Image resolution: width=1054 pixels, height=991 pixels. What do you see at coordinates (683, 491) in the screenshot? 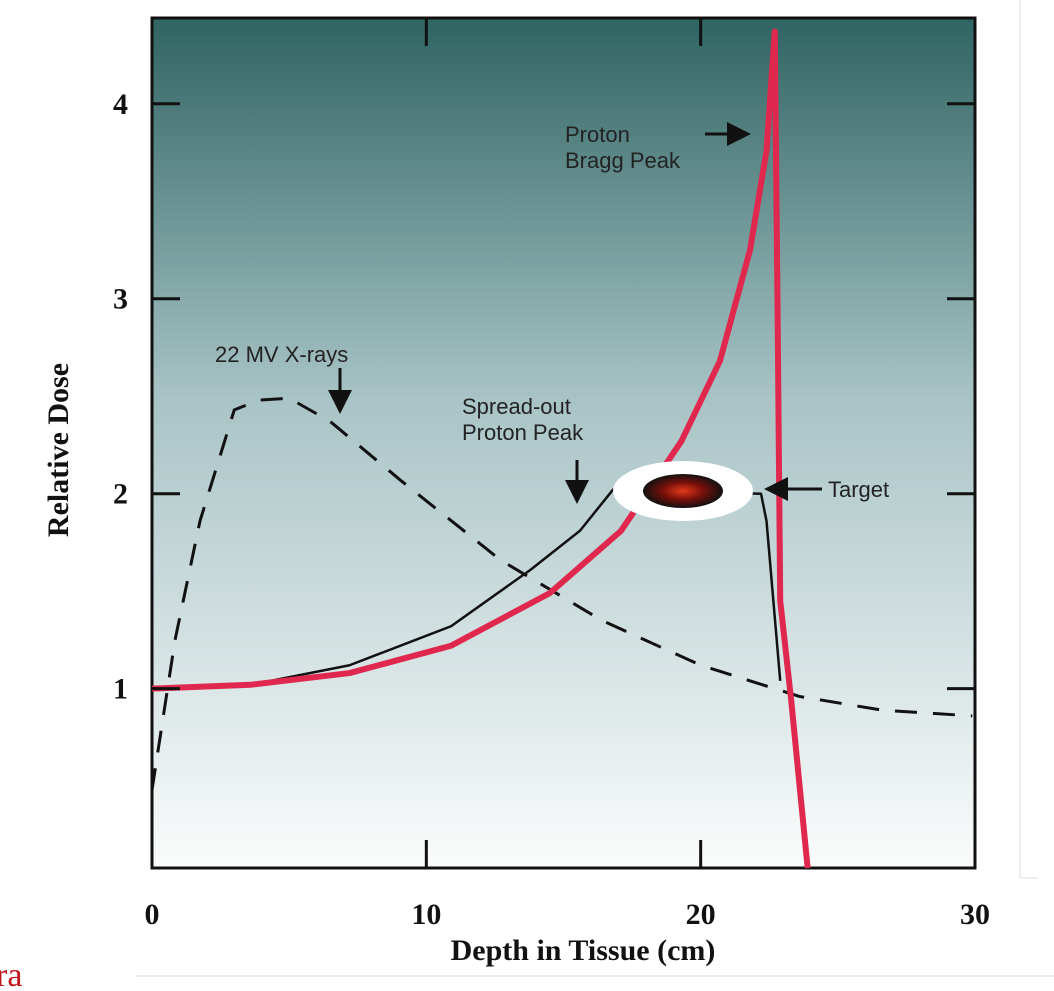
I see `target` at bounding box center [683, 491].